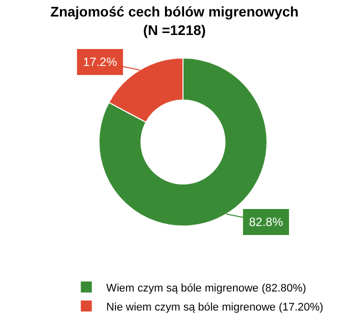 The width and height of the screenshot is (349, 332). What do you see at coordinates (266, 222) in the screenshot?
I see `data-label: 82.8%` at bounding box center [266, 222].